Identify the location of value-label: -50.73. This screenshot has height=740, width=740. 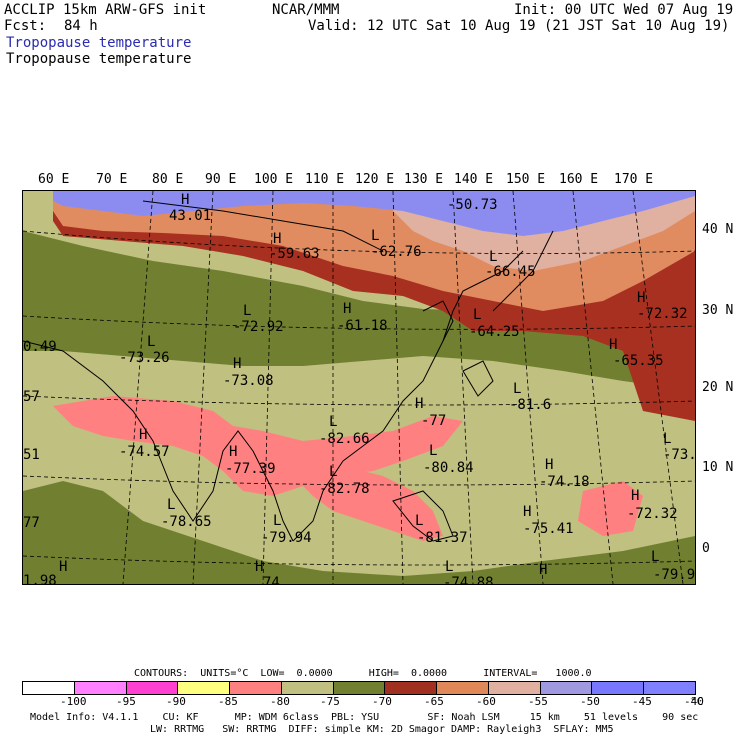
(472, 205).